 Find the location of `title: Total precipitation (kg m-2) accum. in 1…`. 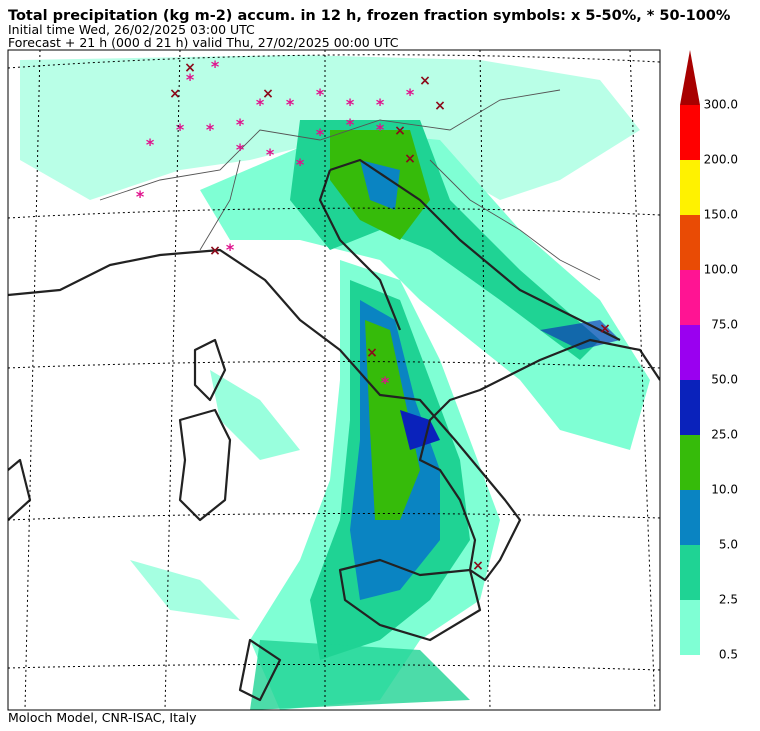

title: Total precipitation (kg m-2) accum. in 1… is located at coordinates (369, 16).